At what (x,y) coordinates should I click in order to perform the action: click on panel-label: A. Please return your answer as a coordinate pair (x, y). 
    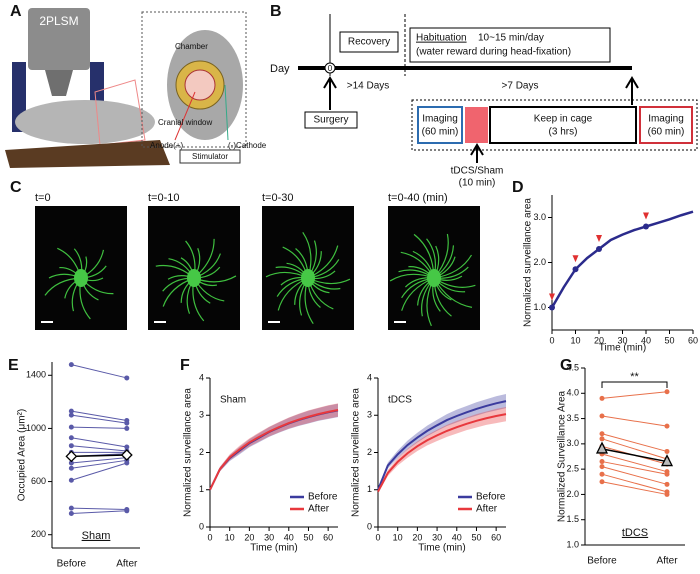
    Looking at the image, I should click on (16, 11).